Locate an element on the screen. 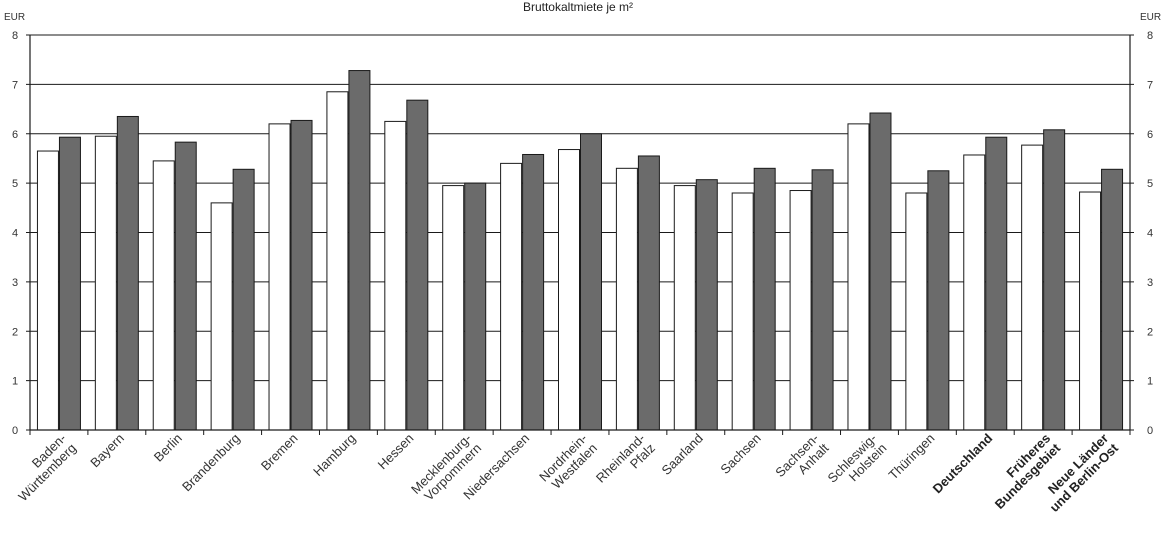 The width and height of the screenshot is (1162, 545). y-ticks-left: 0 1 2 3 4 5 6 7 8 is located at coordinates (15, 233).